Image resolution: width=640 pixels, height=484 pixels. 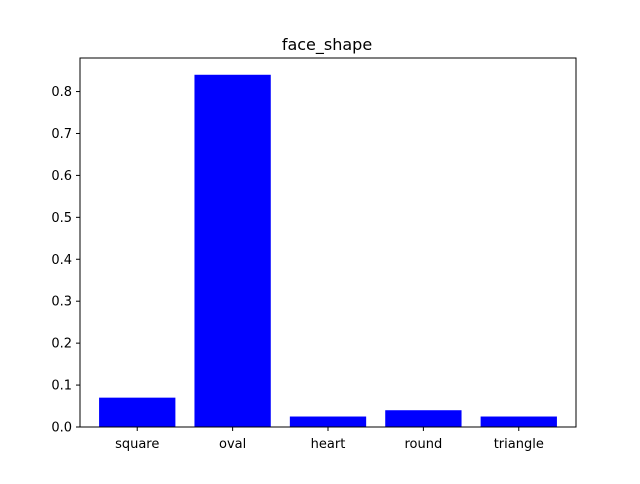 I want to click on y-tick-label: 0.2, so click(x=61, y=344).